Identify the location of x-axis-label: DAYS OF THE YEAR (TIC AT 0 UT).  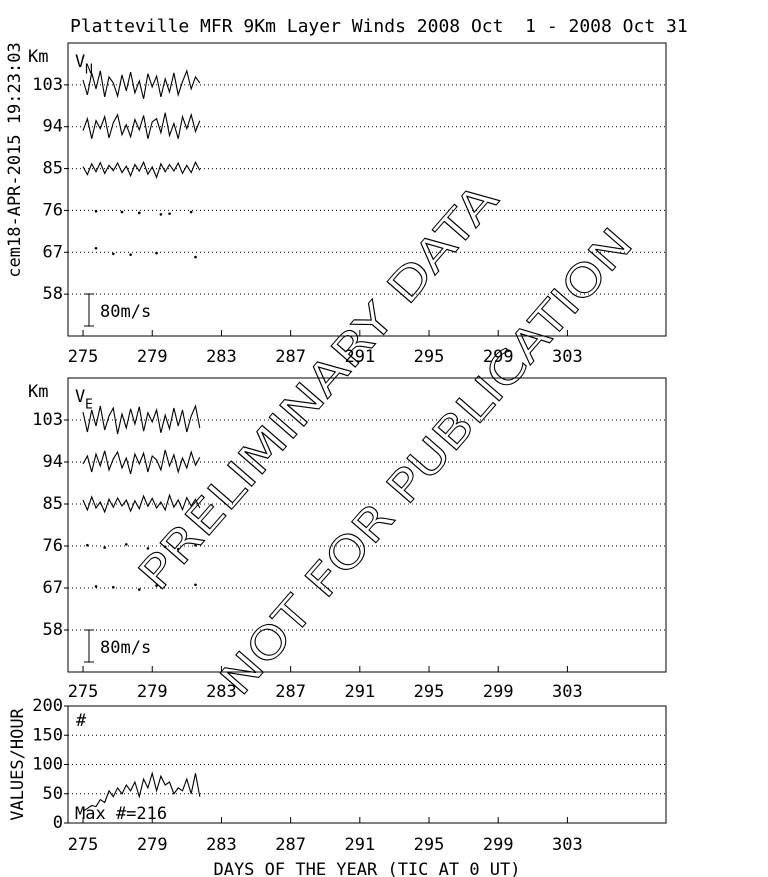
(366, 868).